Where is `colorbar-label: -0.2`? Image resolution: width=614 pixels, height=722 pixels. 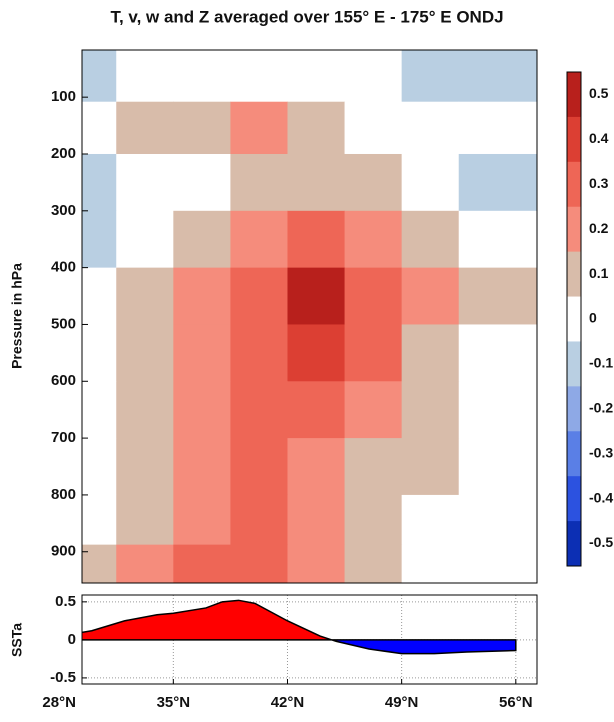
colorbar-label: -0.2 is located at coordinates (601, 408).